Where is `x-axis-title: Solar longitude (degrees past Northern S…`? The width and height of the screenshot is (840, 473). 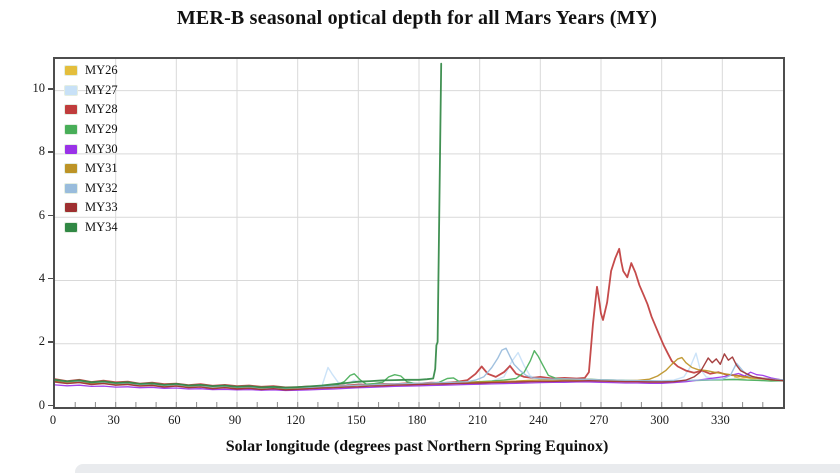 x-axis-title: Solar longitude (degrees past Northern S… is located at coordinates (417, 446).